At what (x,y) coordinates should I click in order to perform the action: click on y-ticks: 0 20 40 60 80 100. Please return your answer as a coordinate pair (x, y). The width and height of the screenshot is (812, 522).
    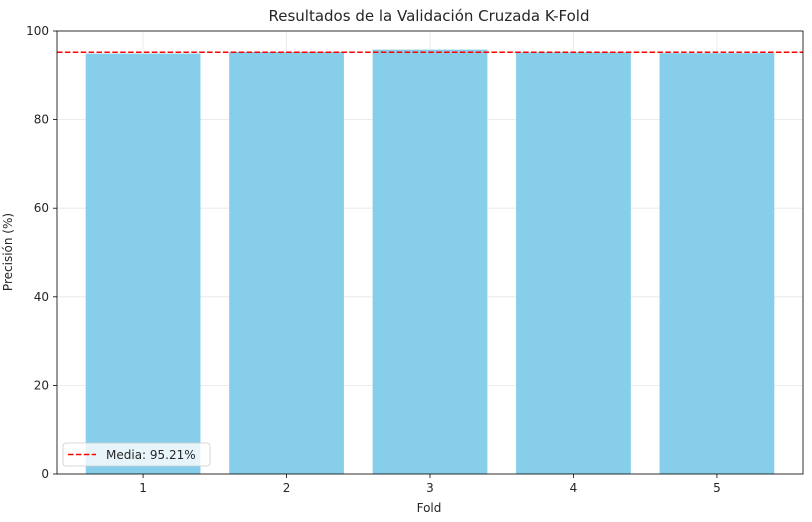
    Looking at the image, I should click on (41, 252).